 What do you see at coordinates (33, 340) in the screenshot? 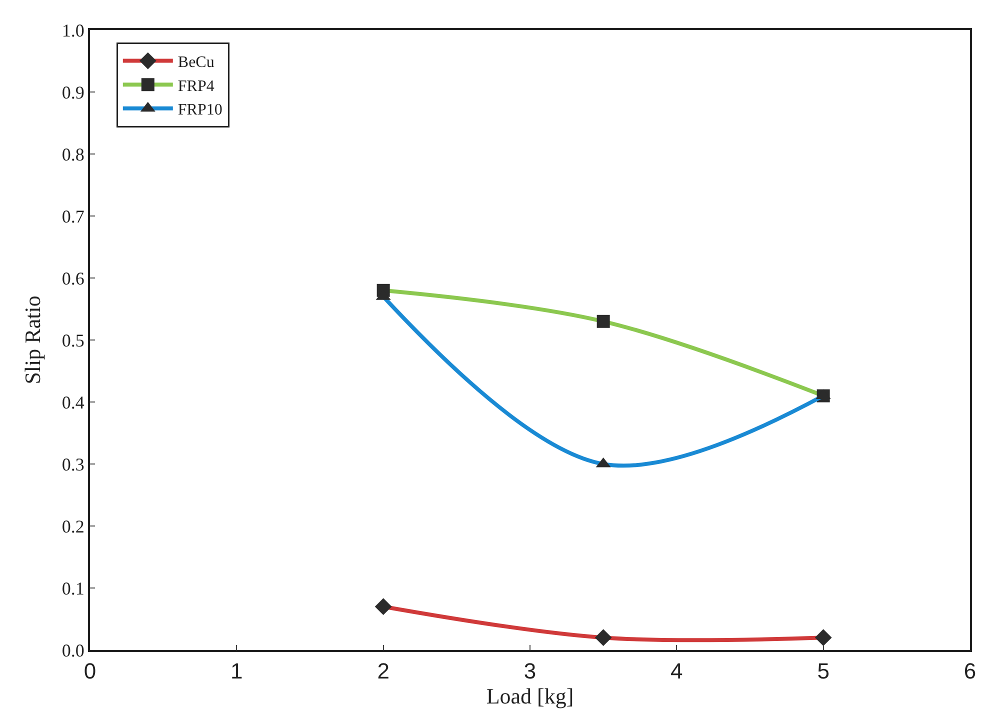
I see `y-axis-title: Slip Ratio` at bounding box center [33, 340].